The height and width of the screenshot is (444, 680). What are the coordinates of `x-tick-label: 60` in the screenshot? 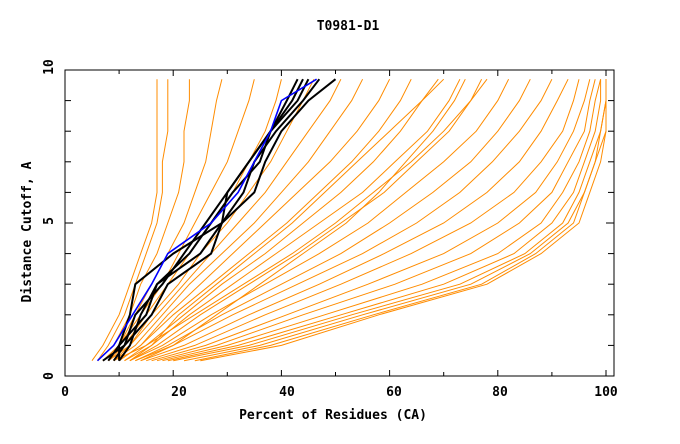 It's located at (394, 392).